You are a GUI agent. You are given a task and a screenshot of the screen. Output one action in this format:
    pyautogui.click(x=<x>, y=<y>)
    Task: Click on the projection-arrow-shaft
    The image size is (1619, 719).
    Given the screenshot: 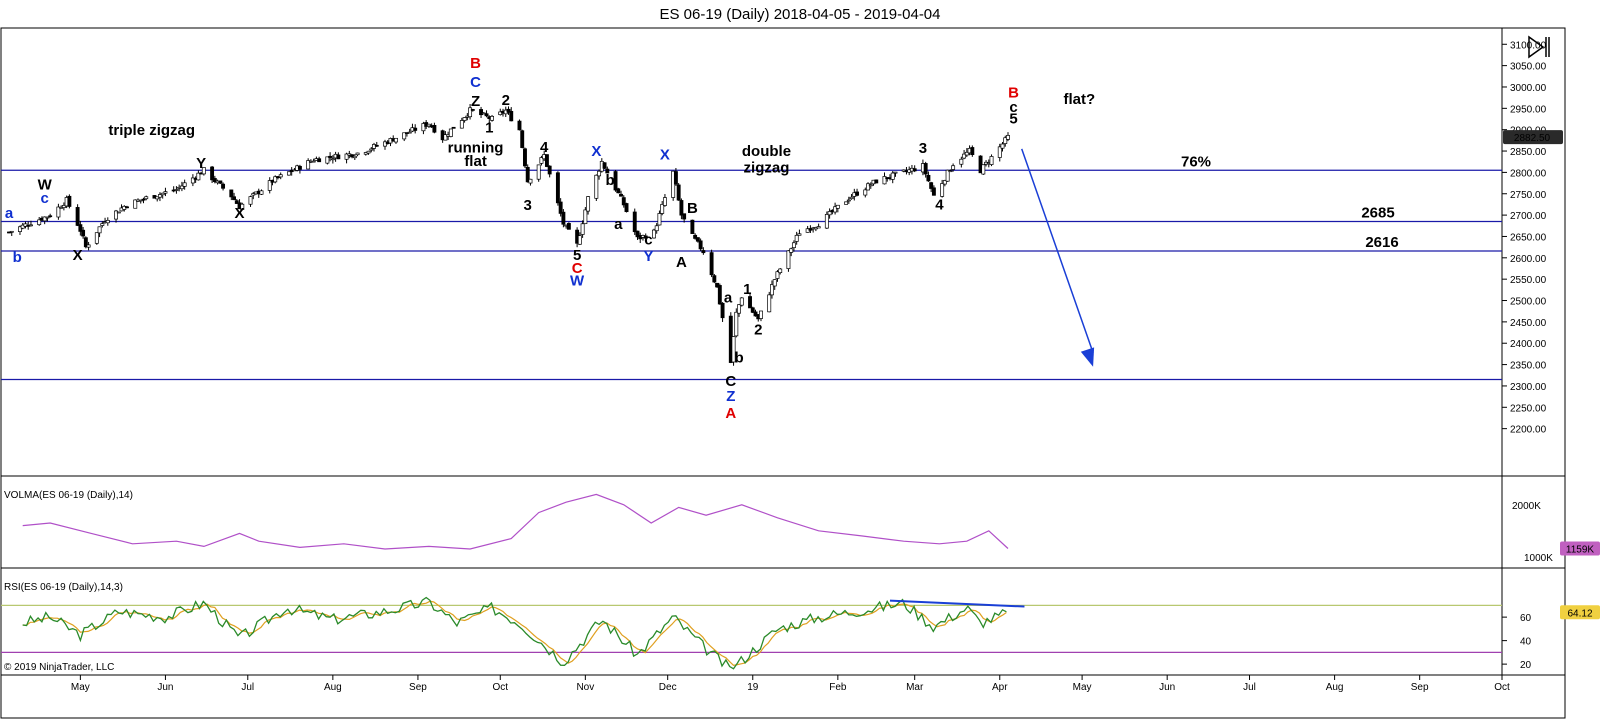 What is the action you would take?
    pyautogui.click(x=1057, y=250)
    